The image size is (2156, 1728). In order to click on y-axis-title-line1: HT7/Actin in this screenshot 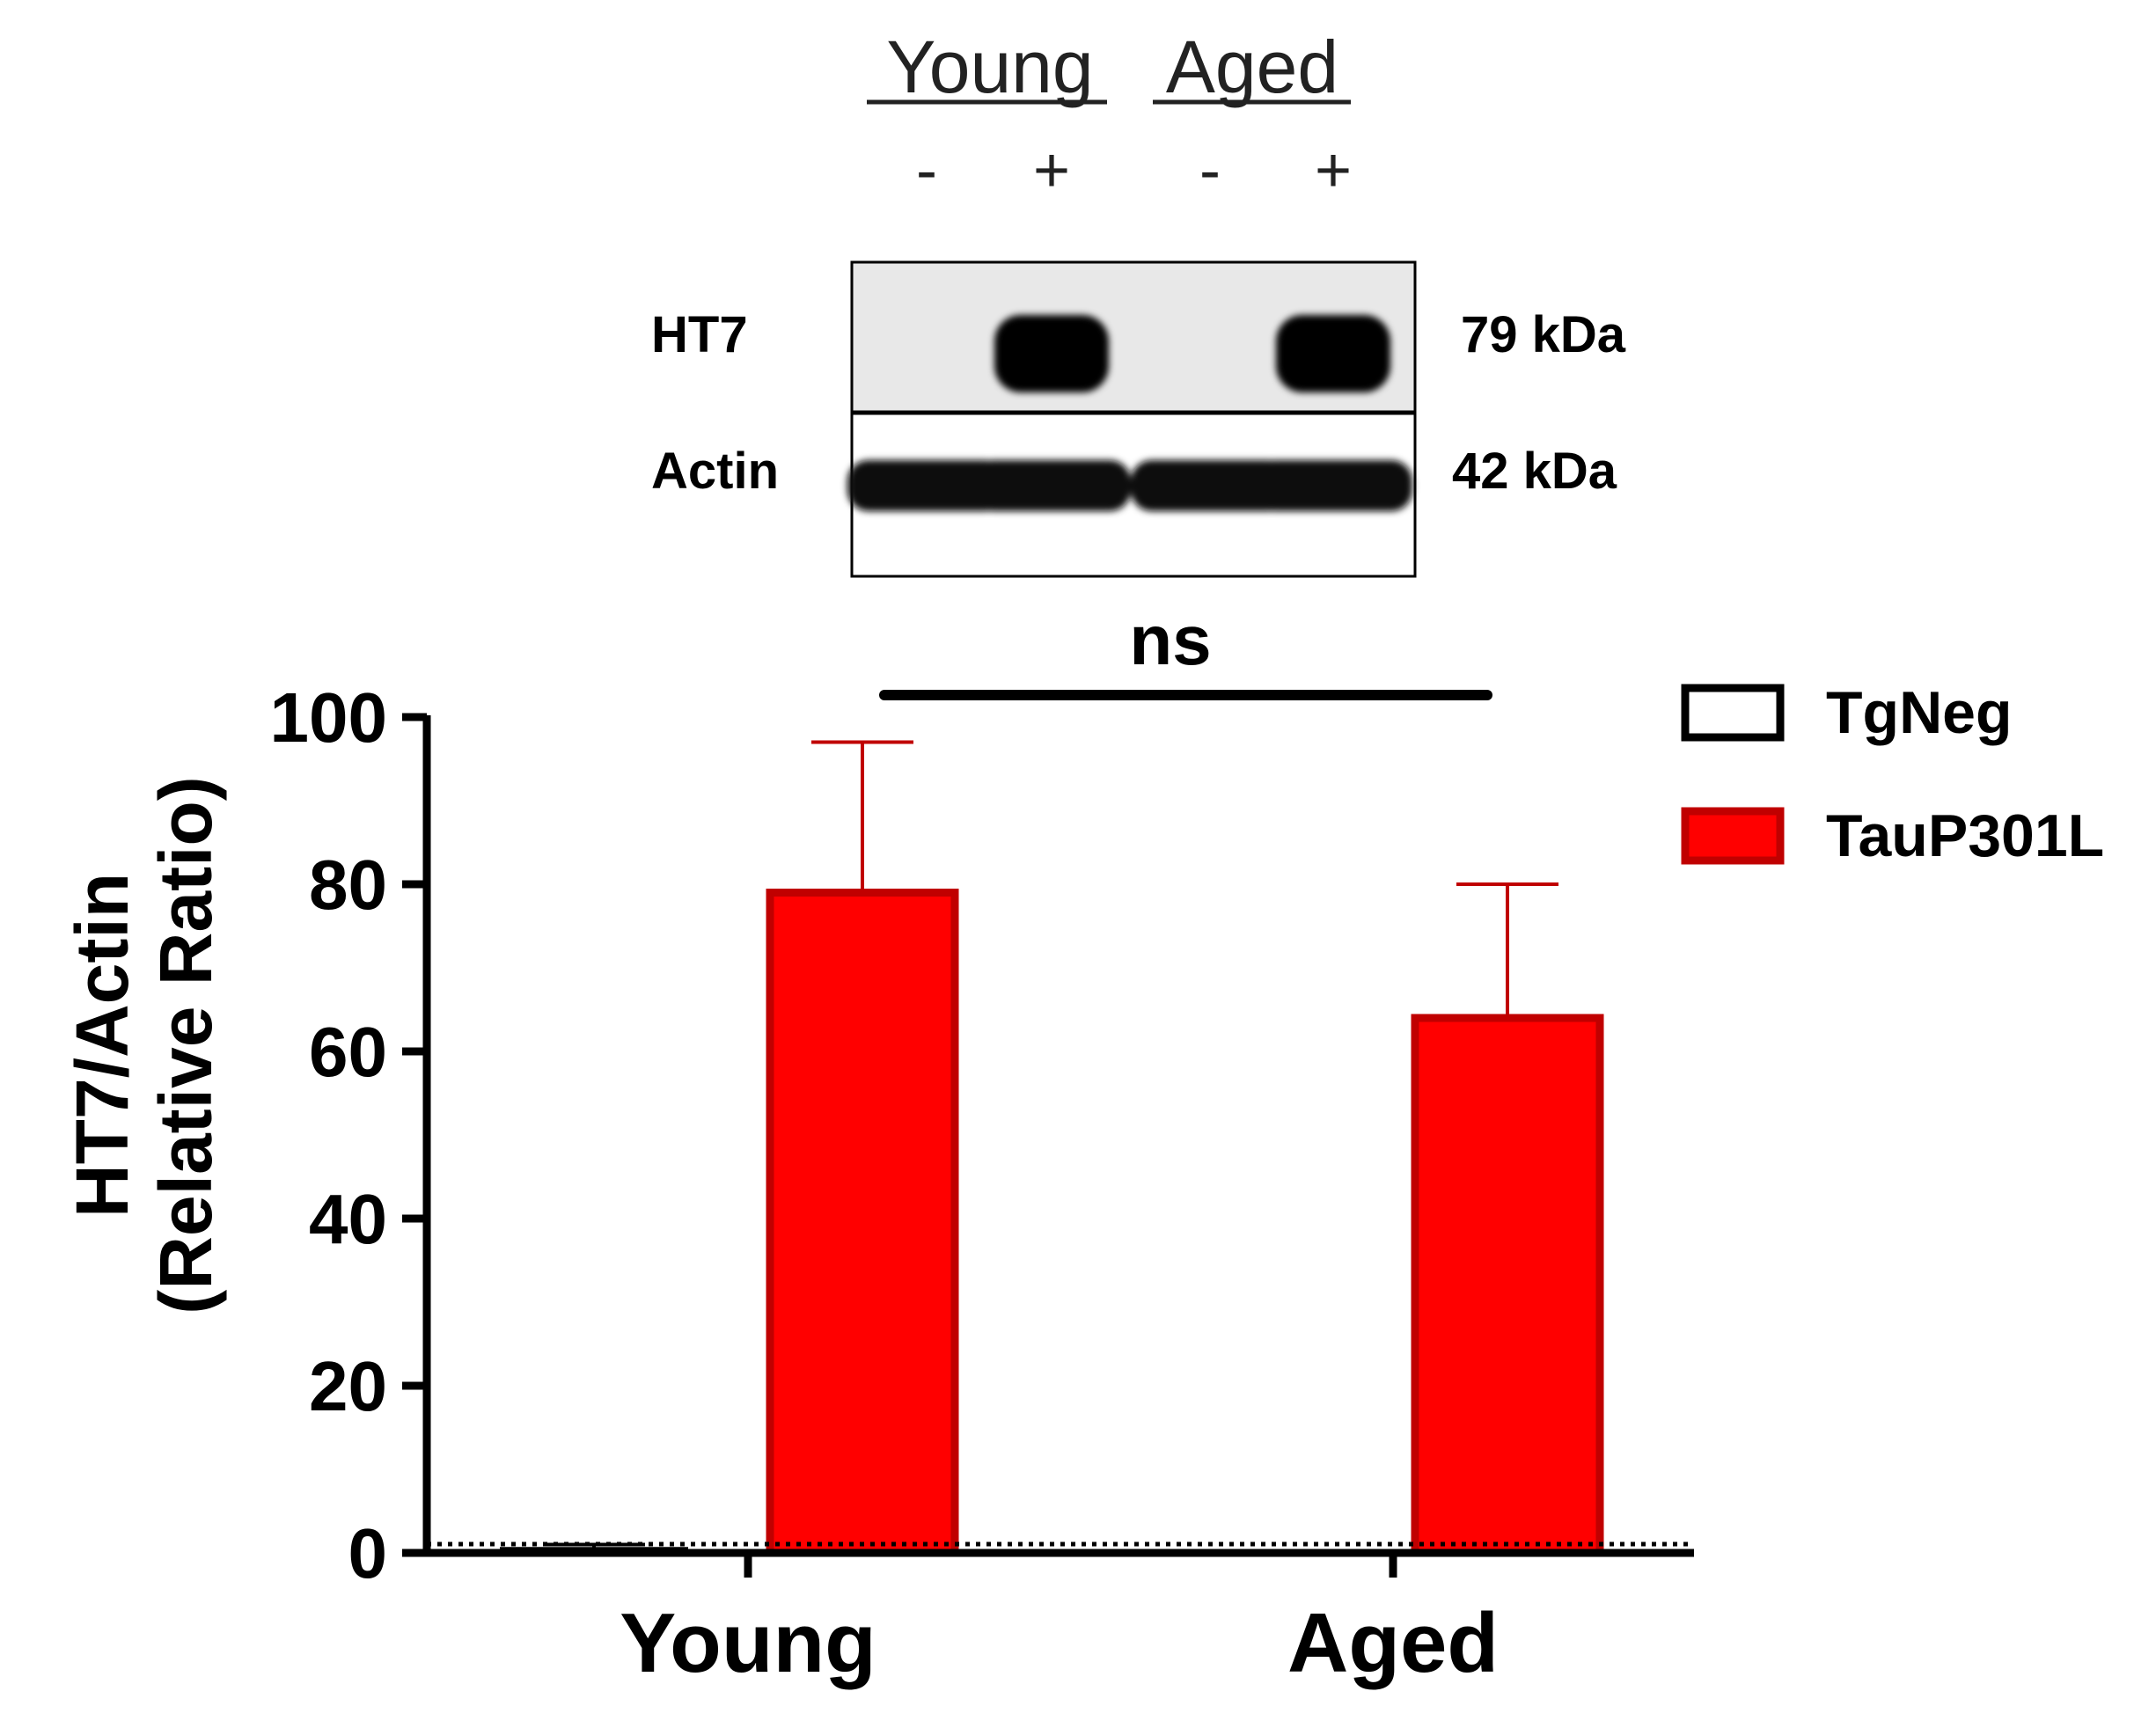, I will do `click(102, 1045)`.